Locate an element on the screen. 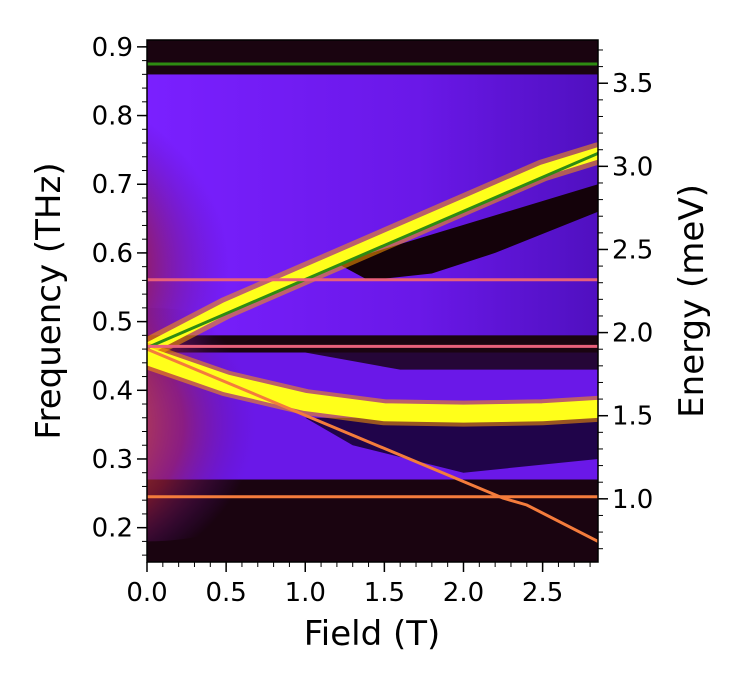 This screenshot has height=690, width=747. heatmap-dark-wedge-lower is located at coordinates (451, 445).